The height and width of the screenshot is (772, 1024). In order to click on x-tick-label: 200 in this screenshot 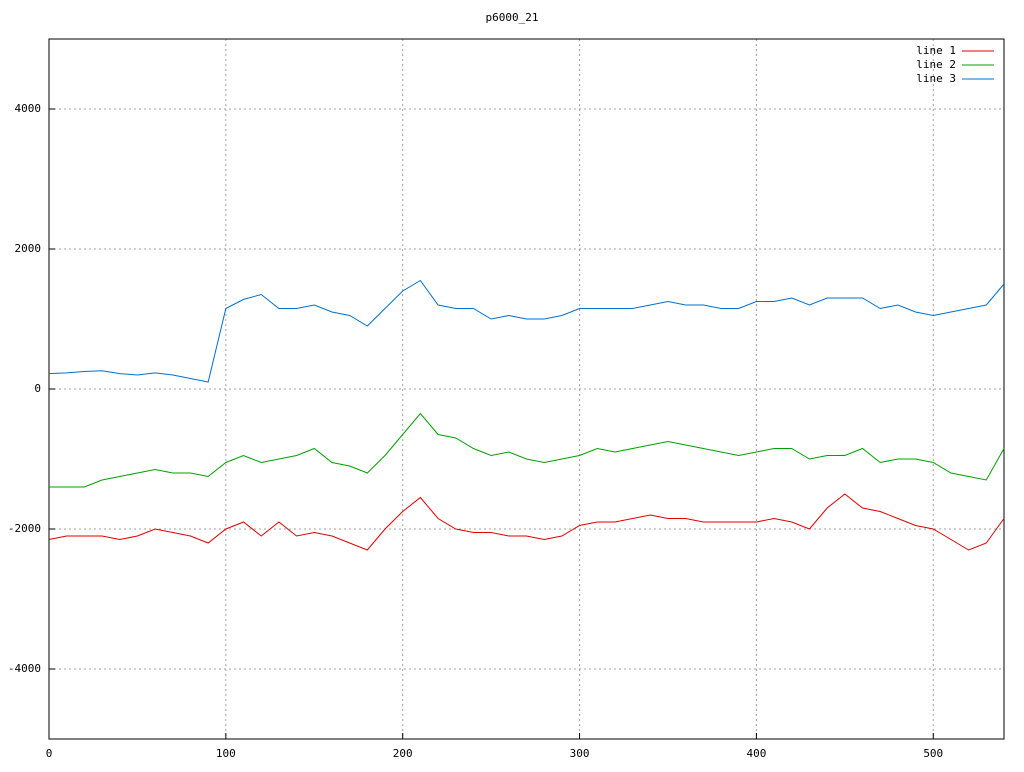, I will do `click(403, 753)`.